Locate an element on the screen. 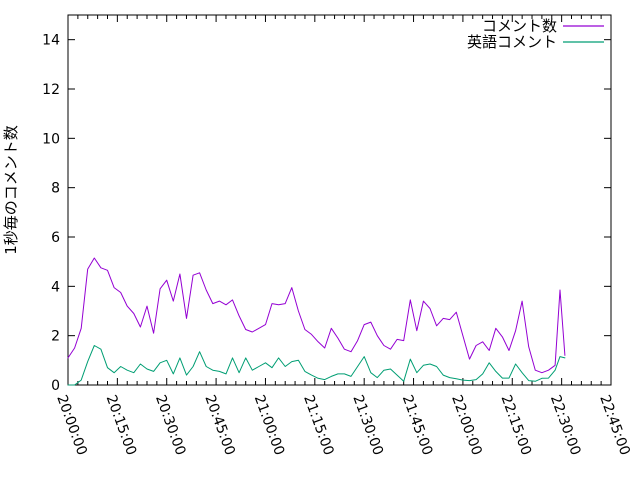 This screenshot has width=640, height=480. y-tick-label: 14 is located at coordinates (51, 41).